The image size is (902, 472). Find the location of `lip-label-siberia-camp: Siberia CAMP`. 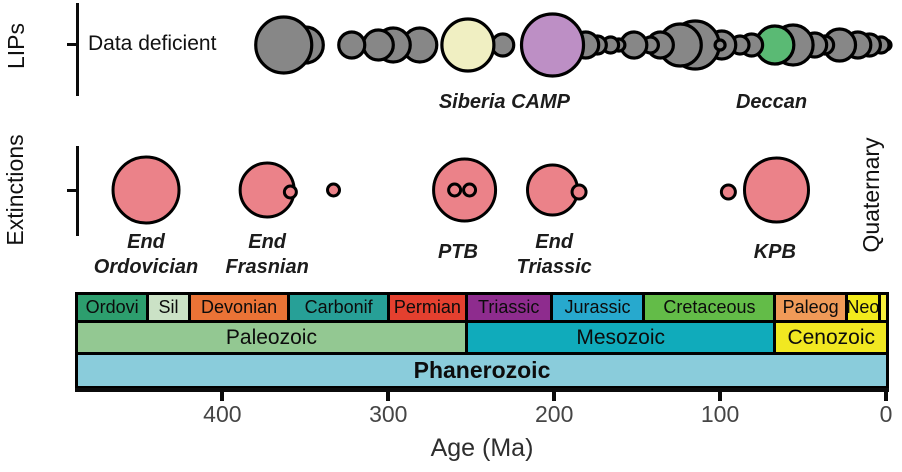

lip-label-siberia-camp: Siberia CAMP is located at coordinates (504, 102).